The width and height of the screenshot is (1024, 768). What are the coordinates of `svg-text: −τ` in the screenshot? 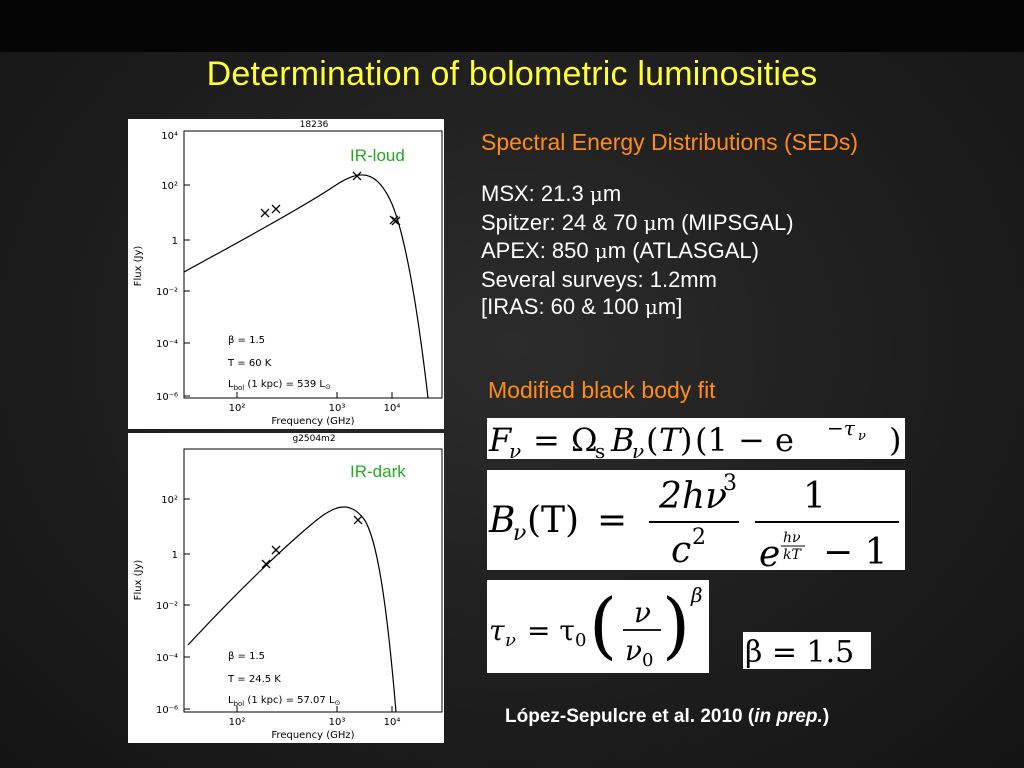 It's located at (841, 429).